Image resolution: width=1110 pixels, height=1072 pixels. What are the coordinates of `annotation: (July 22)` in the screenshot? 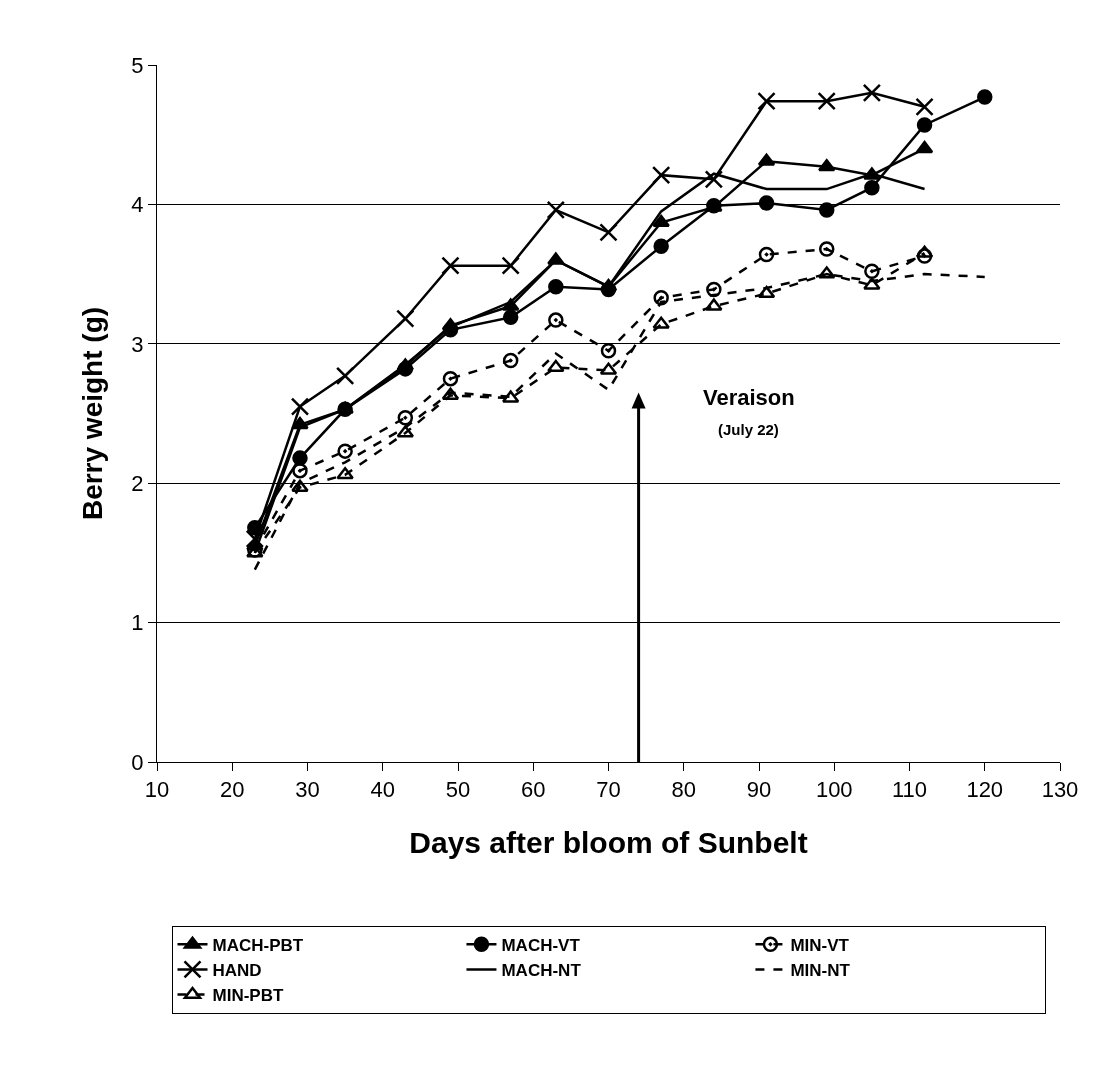 It's located at (748, 429).